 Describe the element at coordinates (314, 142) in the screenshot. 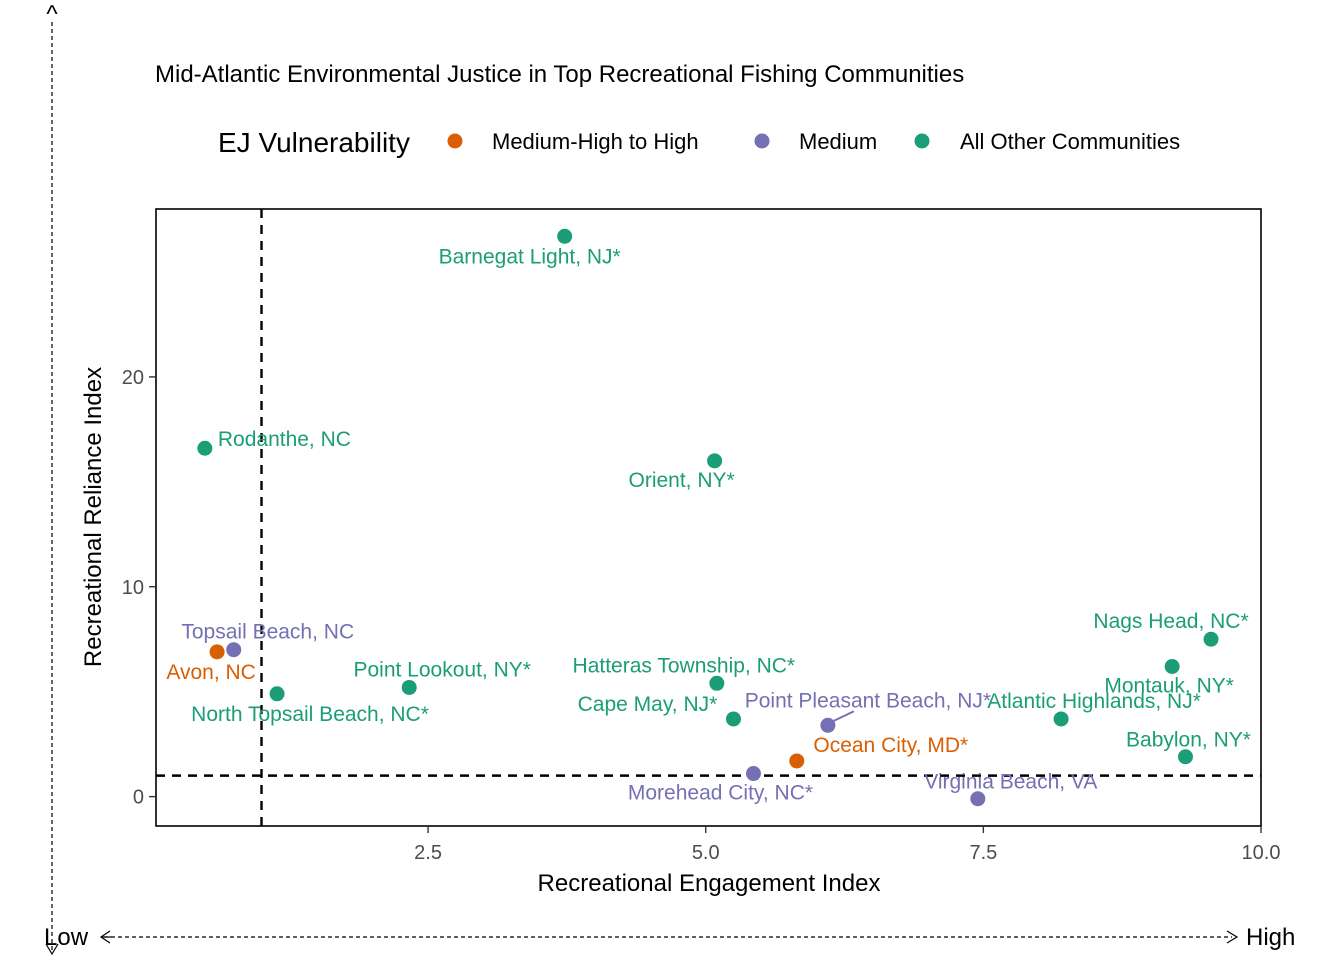

I see `legend-title: EJ Vulnerability` at that location.